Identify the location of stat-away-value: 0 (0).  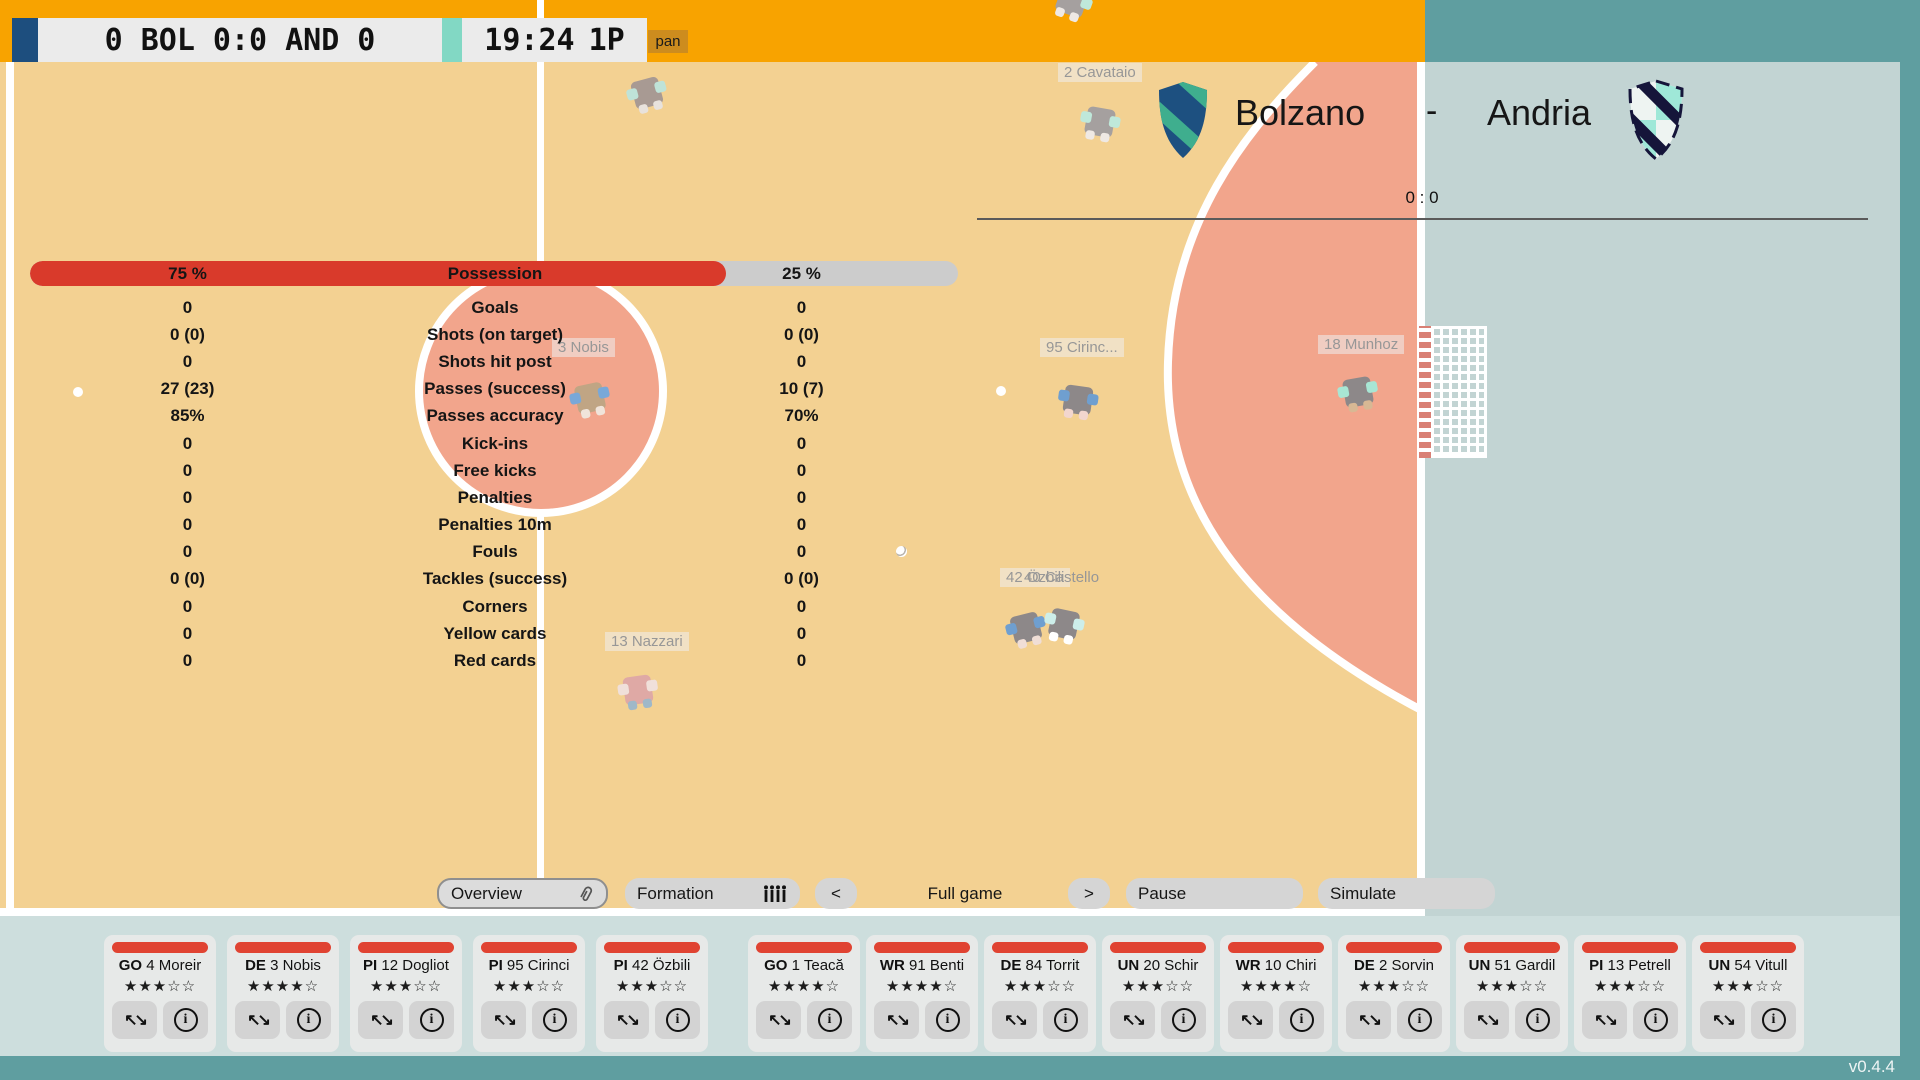
(801, 334).